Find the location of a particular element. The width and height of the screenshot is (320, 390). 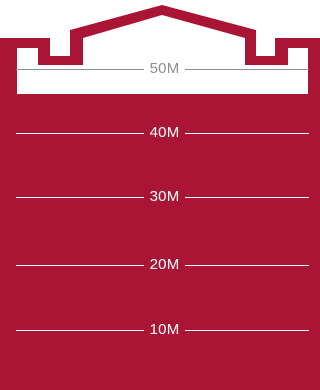

height-marker-40m: 40M is located at coordinates (160, 133).